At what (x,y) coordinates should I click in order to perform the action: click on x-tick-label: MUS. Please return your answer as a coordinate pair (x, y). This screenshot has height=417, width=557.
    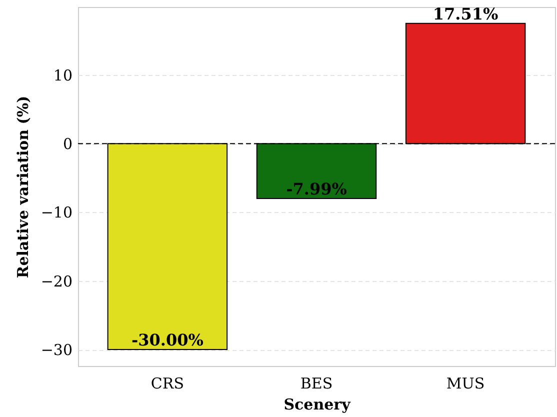
    Looking at the image, I should click on (465, 383).